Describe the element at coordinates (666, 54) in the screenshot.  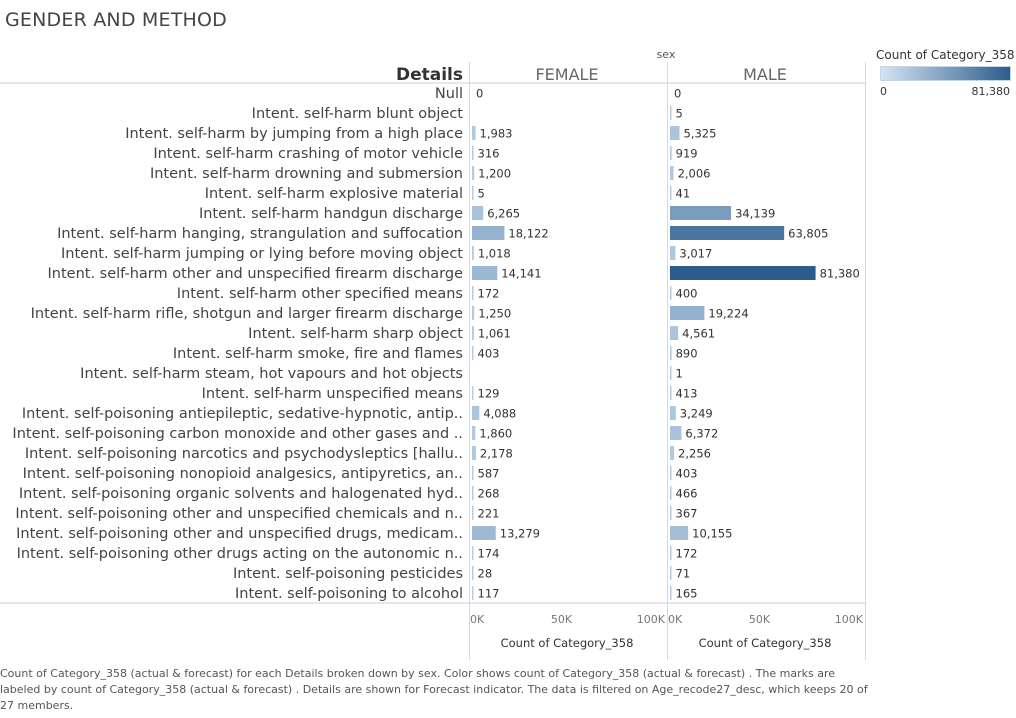
I see `column-header-sex: sex` at that location.